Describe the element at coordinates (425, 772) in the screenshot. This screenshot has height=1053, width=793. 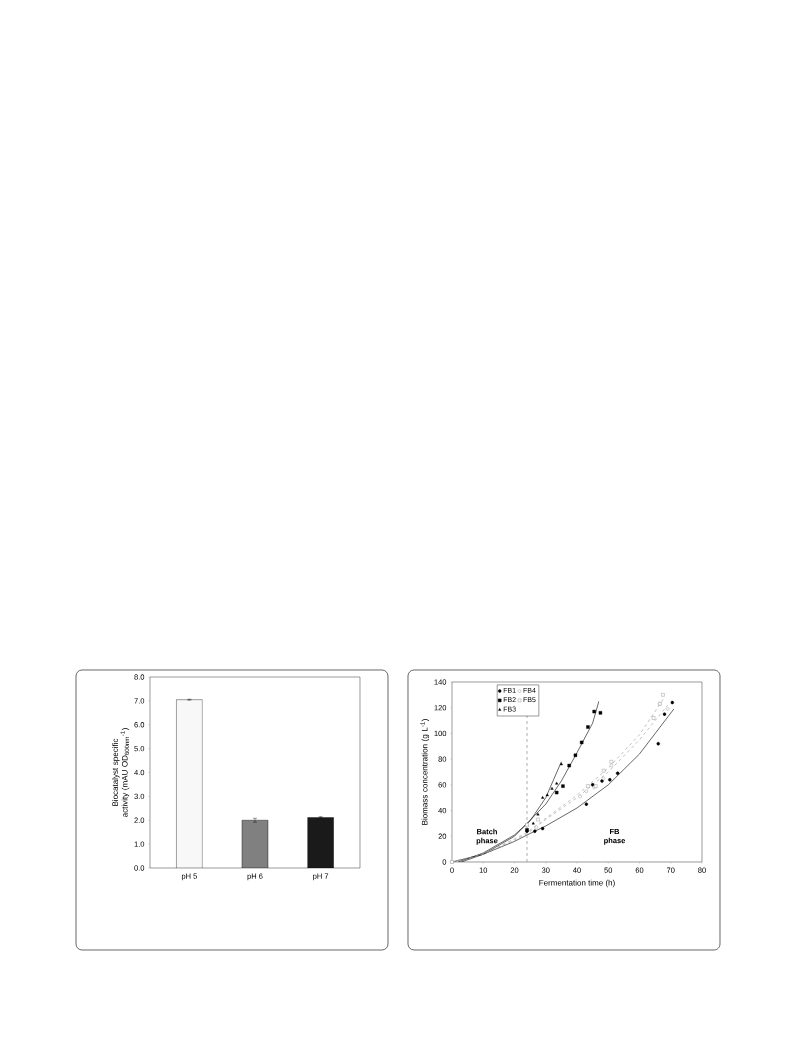
I see `y-axis-title: Biomass concentration (g L$^{-1}$)` at that location.